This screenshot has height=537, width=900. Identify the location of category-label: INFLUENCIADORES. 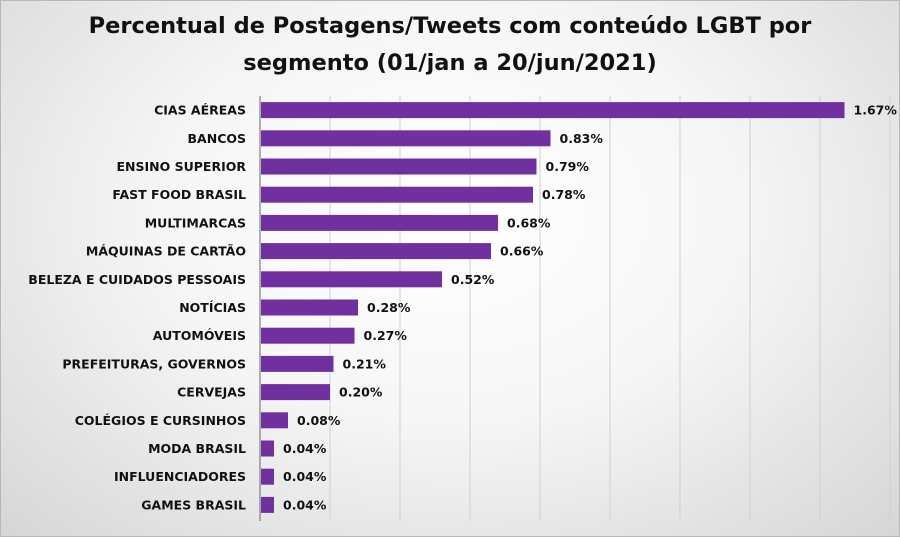
(180, 476).